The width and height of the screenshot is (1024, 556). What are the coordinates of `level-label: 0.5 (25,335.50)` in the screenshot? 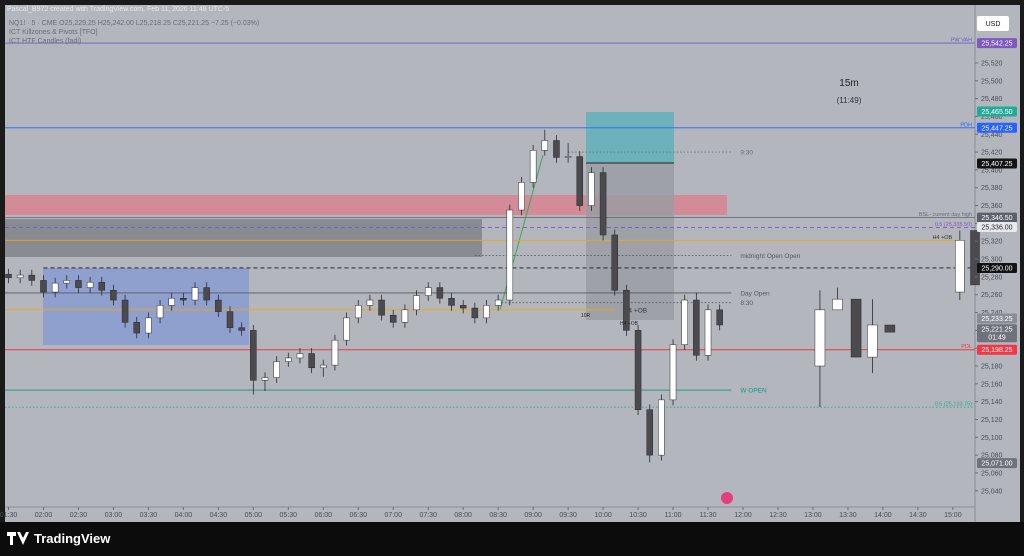 It's located at (953, 225).